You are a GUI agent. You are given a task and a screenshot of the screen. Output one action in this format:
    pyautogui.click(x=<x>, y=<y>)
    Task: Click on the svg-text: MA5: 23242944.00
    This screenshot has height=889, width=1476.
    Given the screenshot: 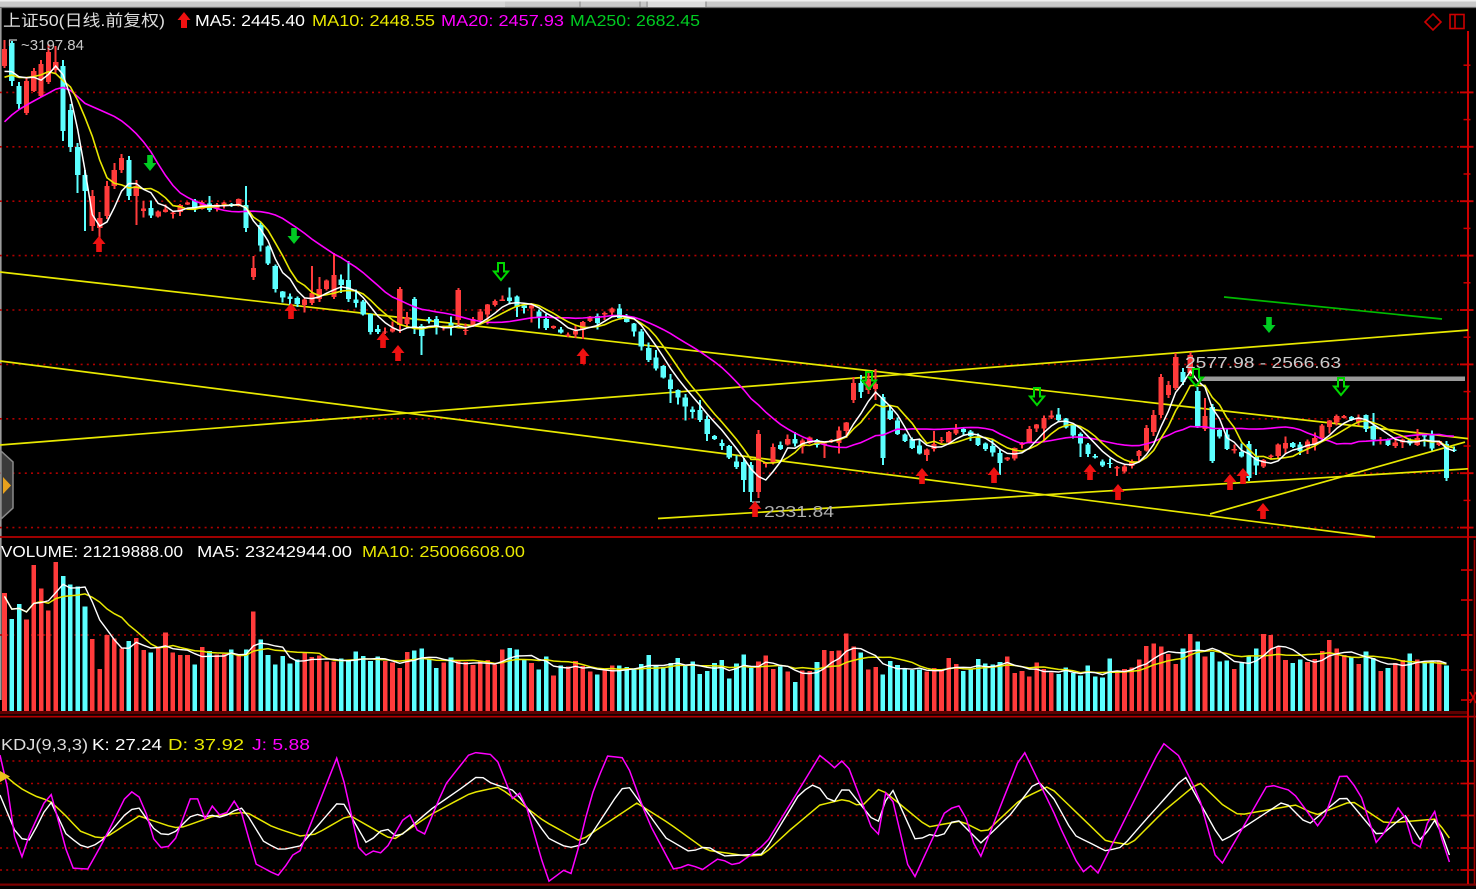 What is the action you would take?
    pyautogui.click(x=274, y=552)
    